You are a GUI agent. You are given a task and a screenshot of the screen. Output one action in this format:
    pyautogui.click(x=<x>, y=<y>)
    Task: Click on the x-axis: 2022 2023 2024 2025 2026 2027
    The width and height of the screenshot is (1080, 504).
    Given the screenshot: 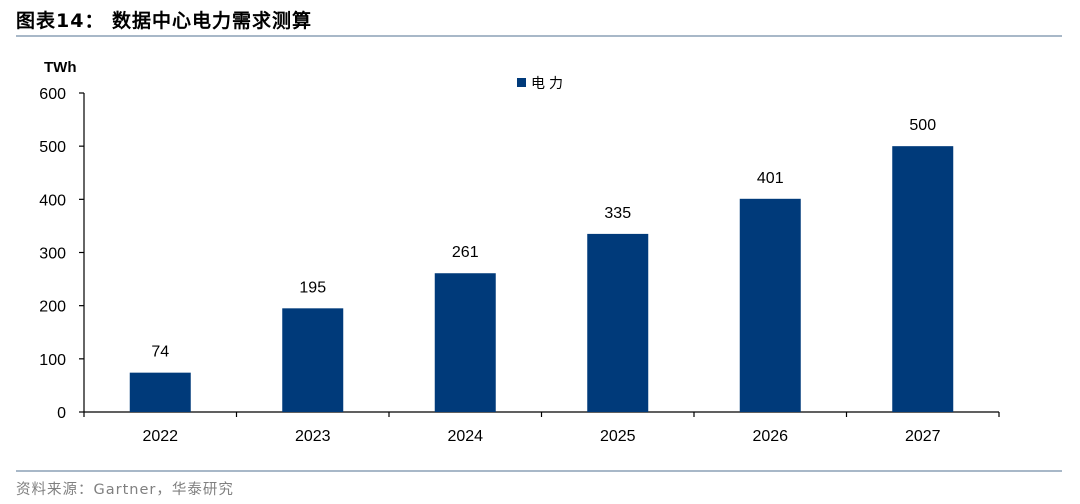 What is the action you would take?
    pyautogui.click(x=541, y=428)
    